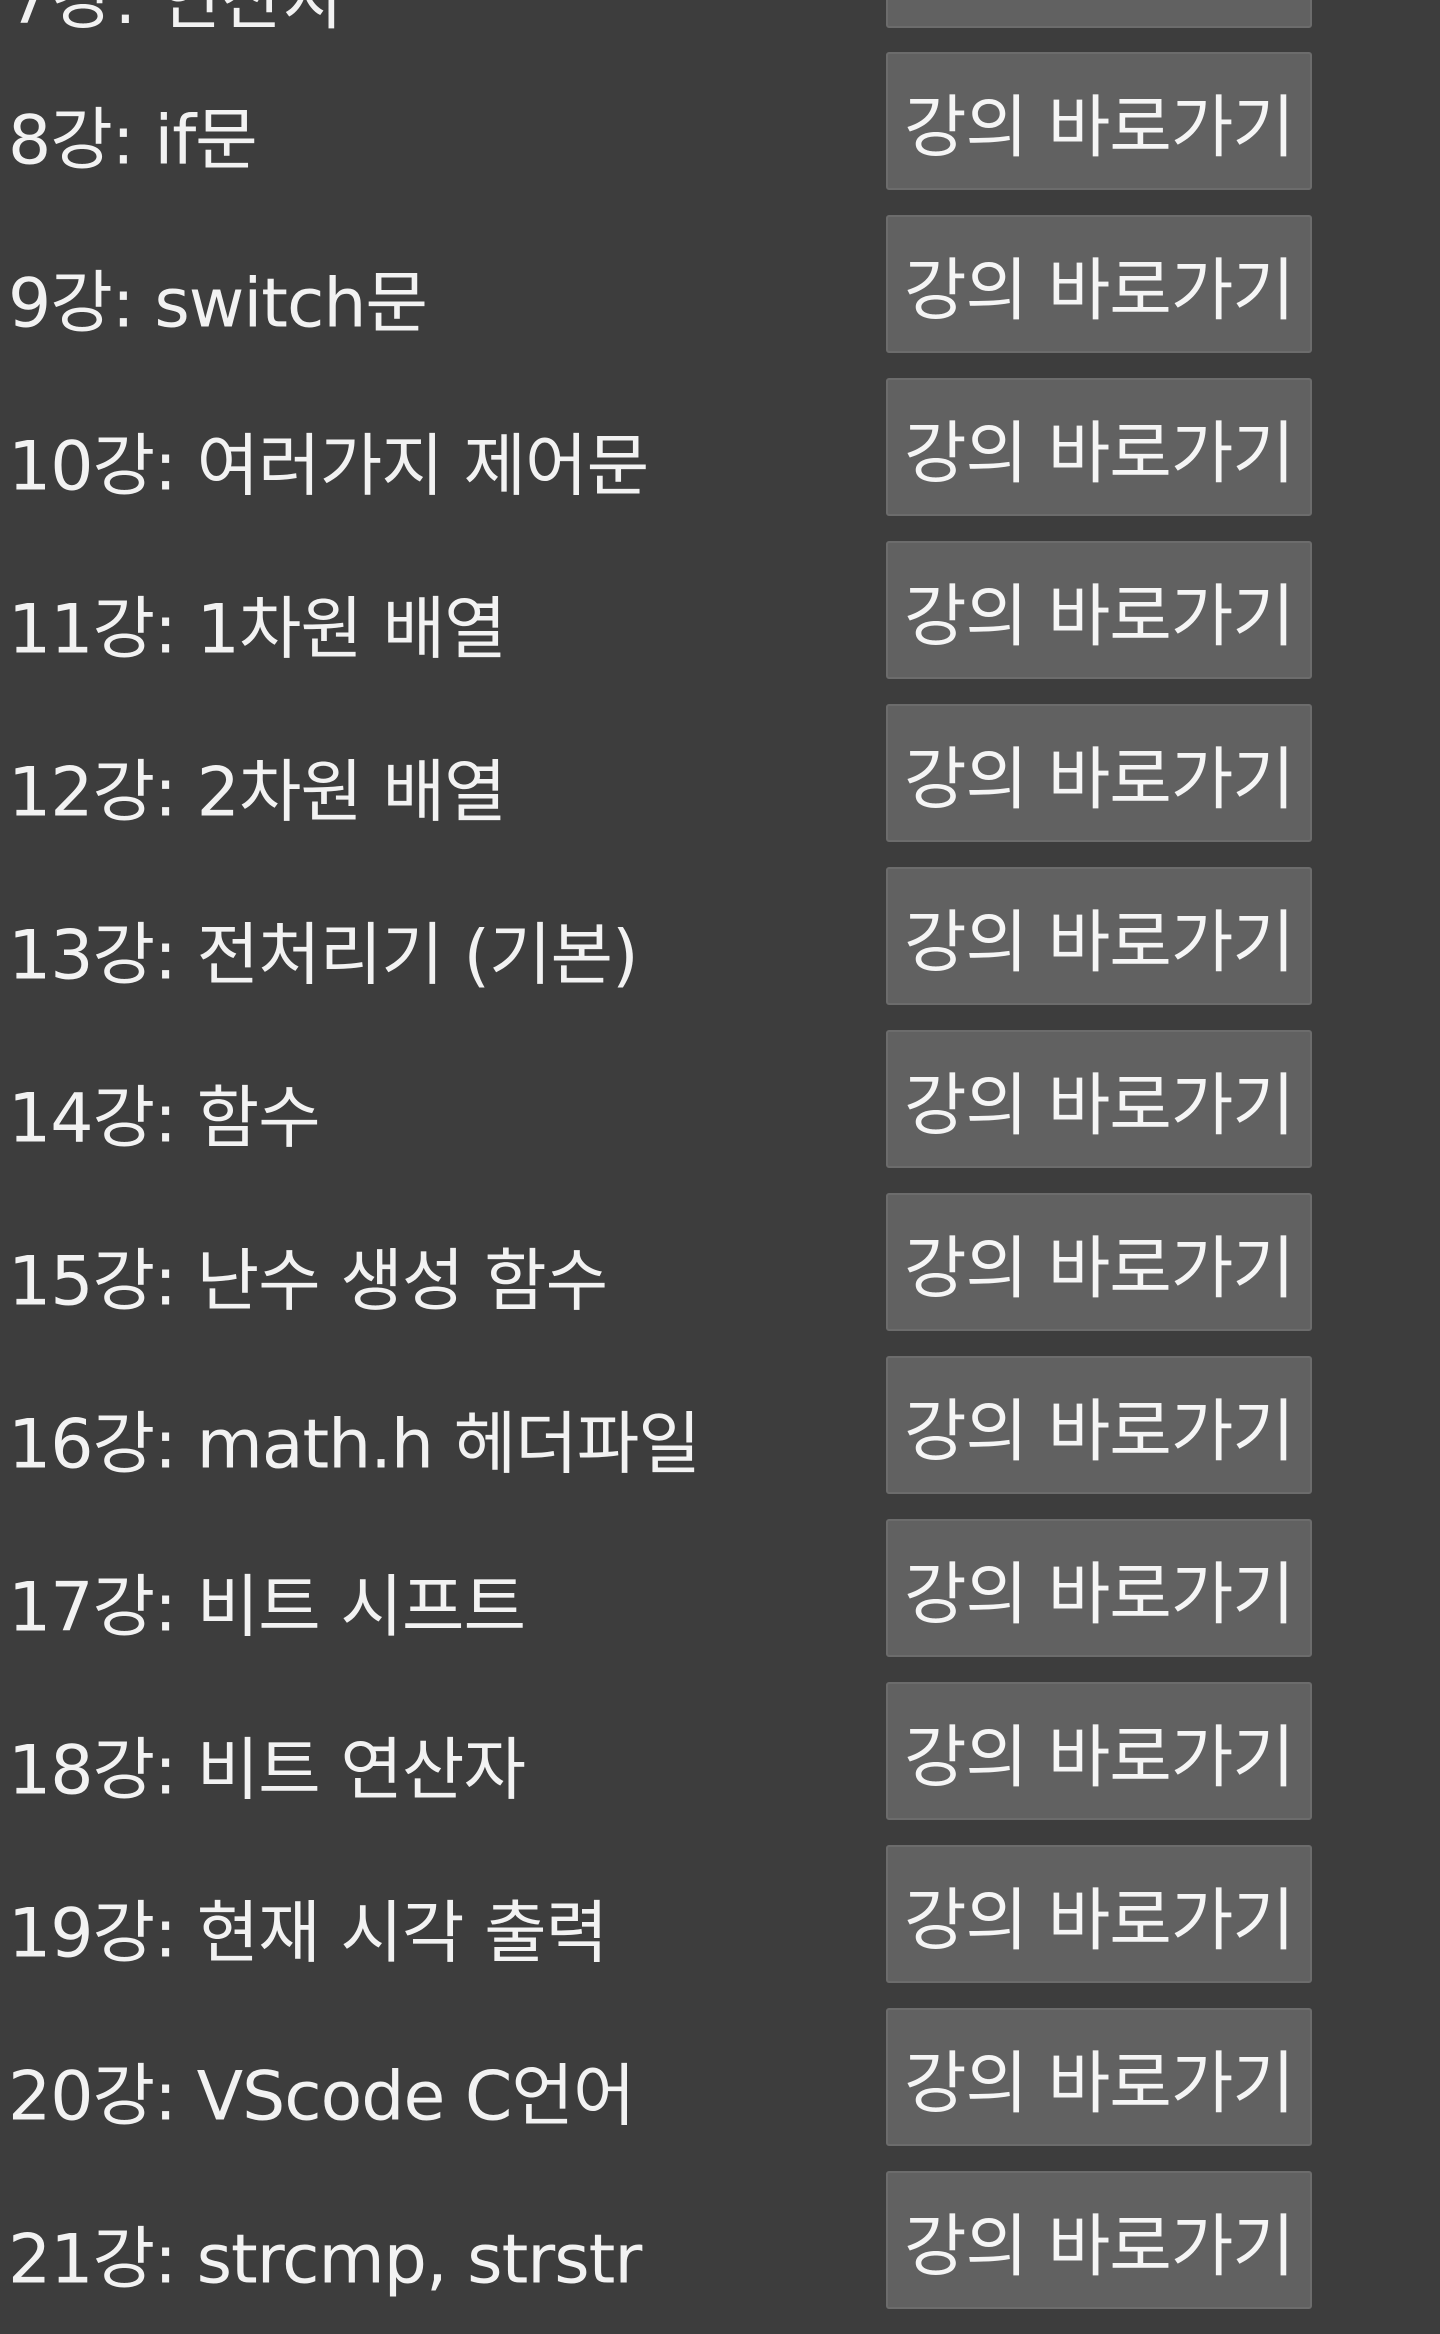 This screenshot has width=1440, height=2334. I want to click on lecture-row: 9강: switch문 강의 바로가기, so click(720, 296).